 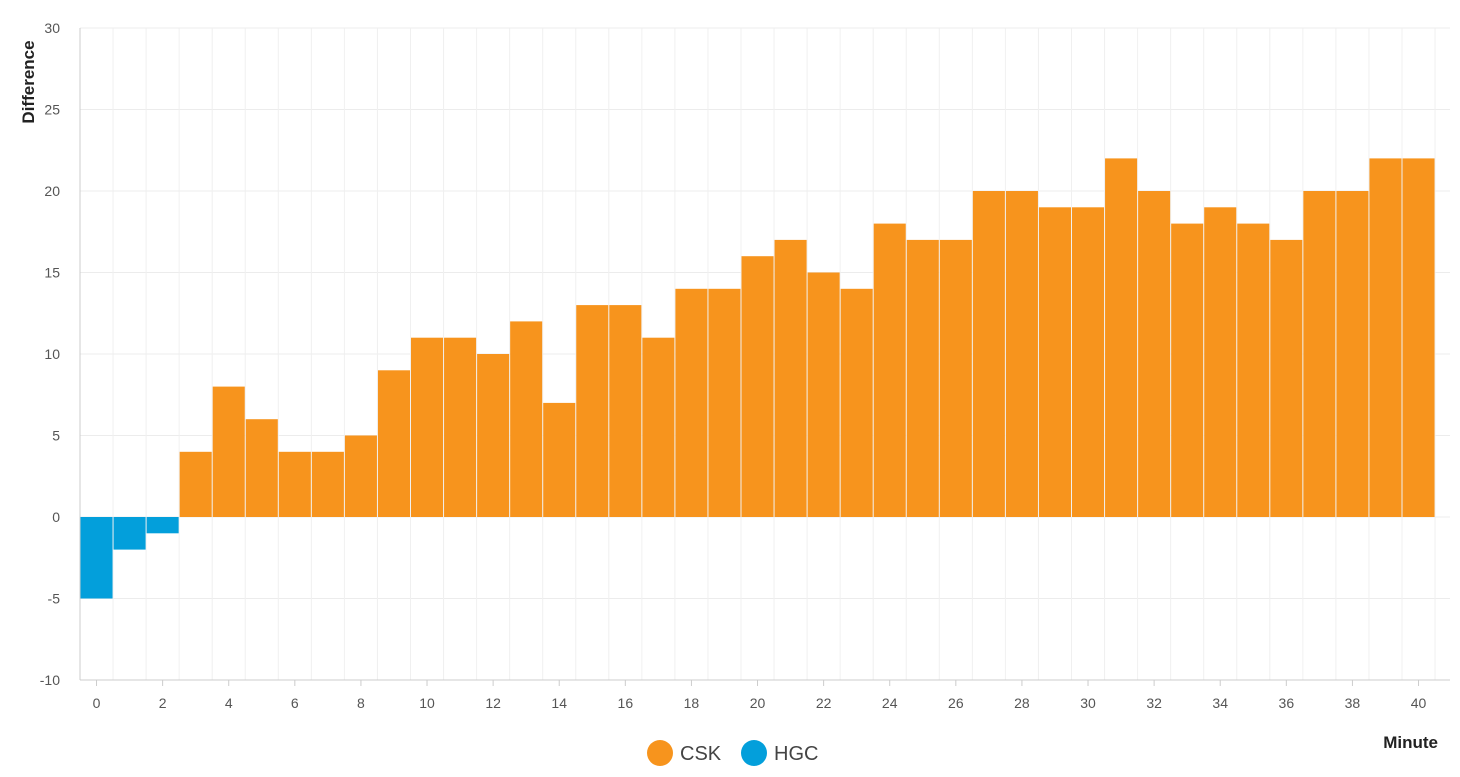 What do you see at coordinates (427, 703) in the screenshot?
I see `x-tick-label: 10` at bounding box center [427, 703].